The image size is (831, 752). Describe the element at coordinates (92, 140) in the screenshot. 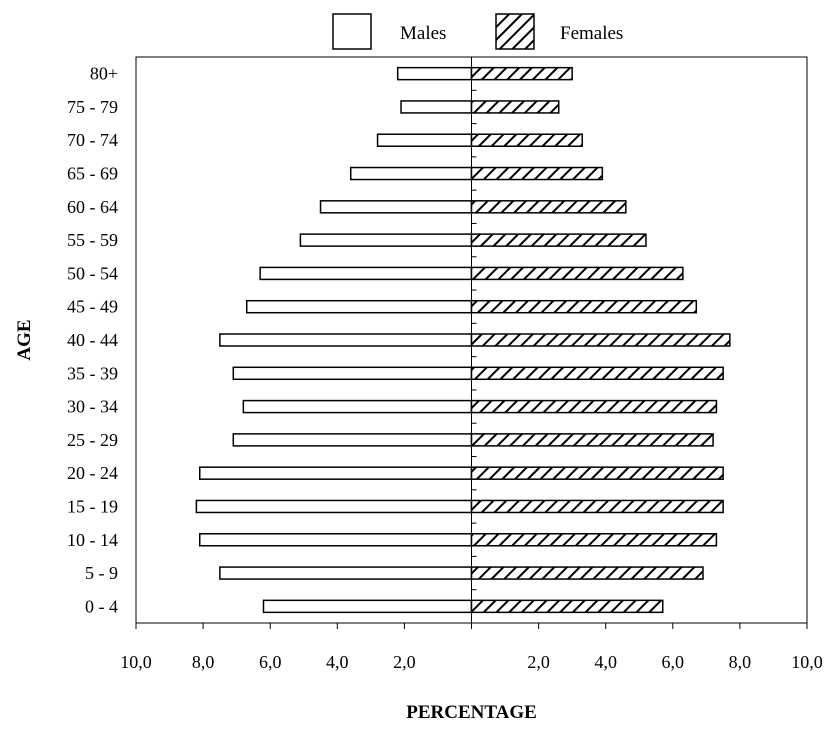

I see `age-category-label: 70 - 74` at that location.